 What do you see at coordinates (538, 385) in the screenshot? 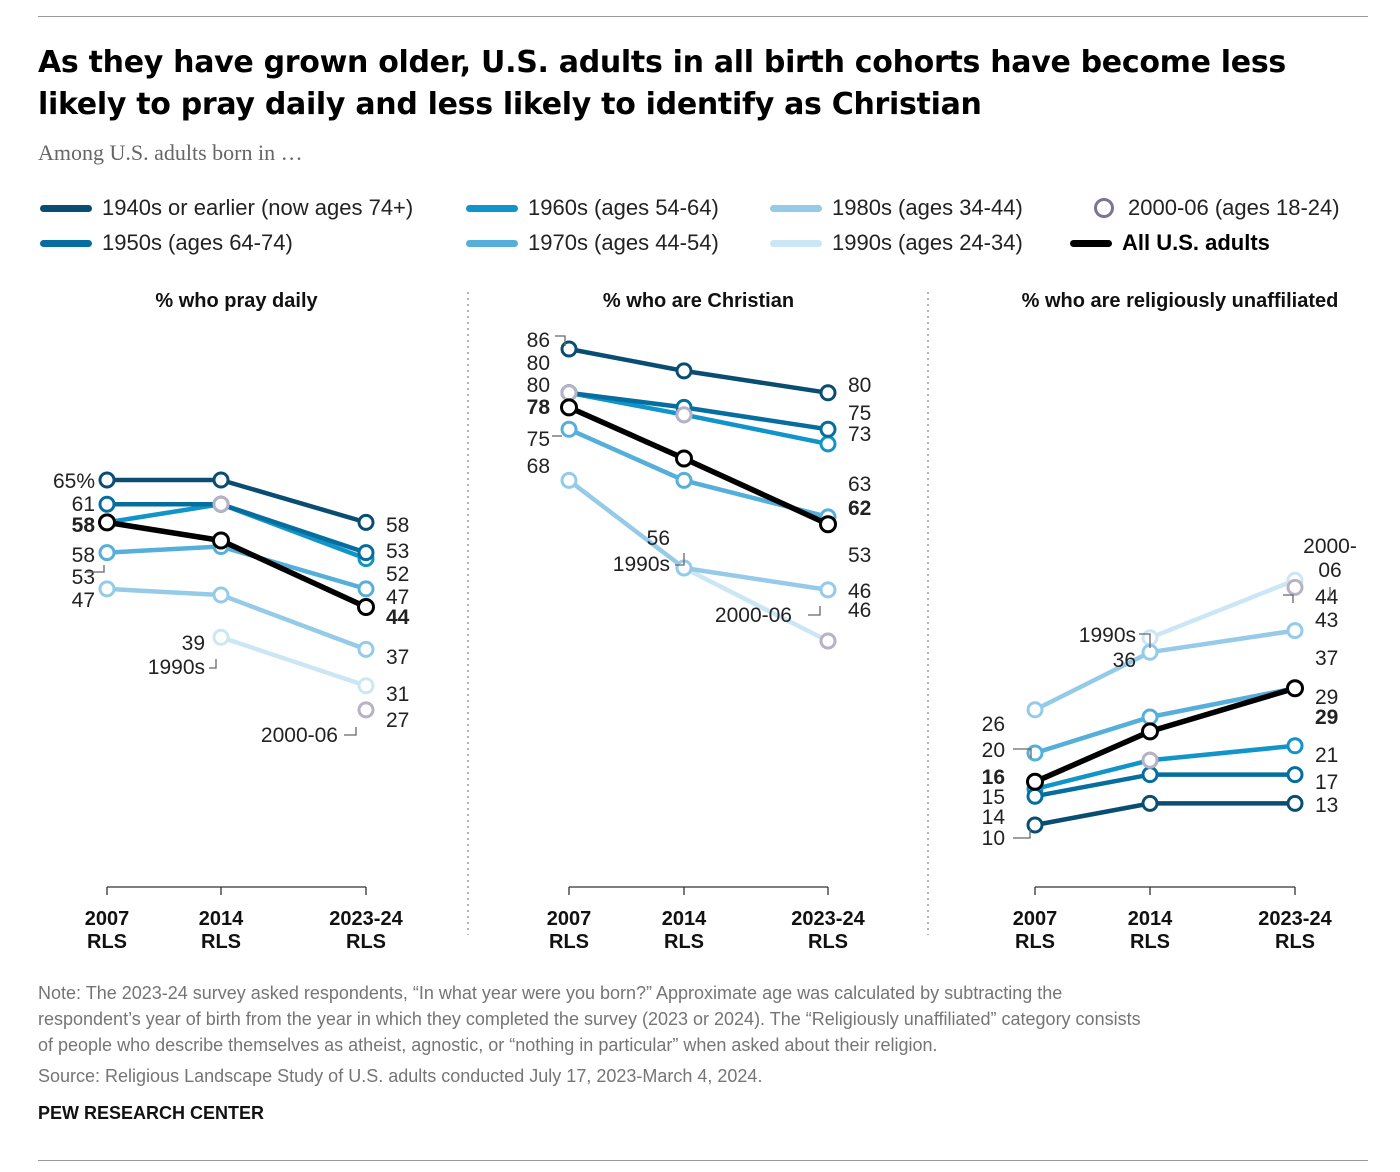
I see `left-value-label: 80` at bounding box center [538, 385].